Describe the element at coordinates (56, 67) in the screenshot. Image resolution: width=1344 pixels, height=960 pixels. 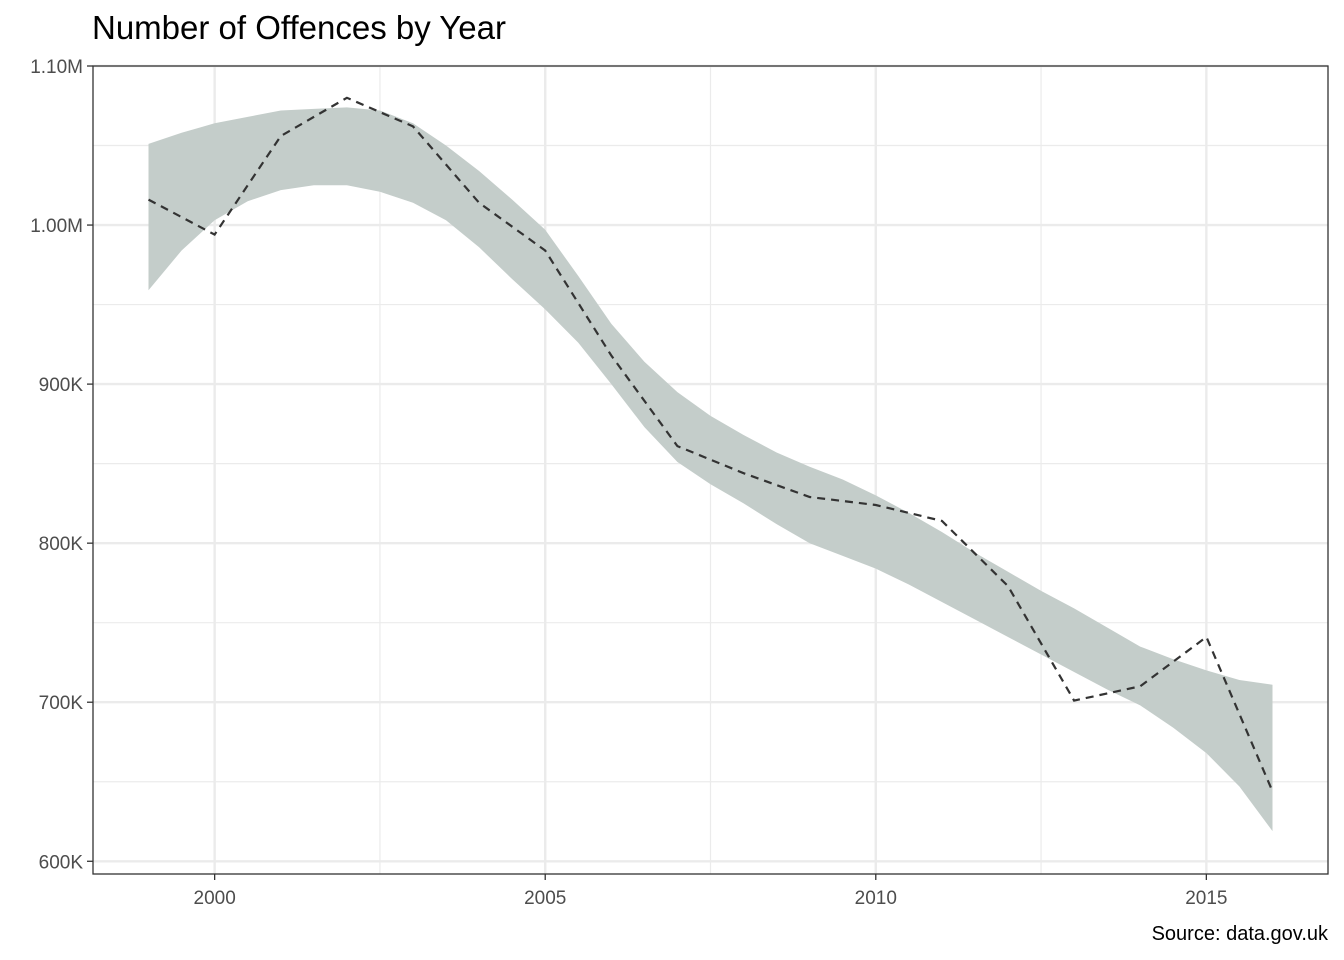
I see `y-tick-label: 1.10M` at that location.